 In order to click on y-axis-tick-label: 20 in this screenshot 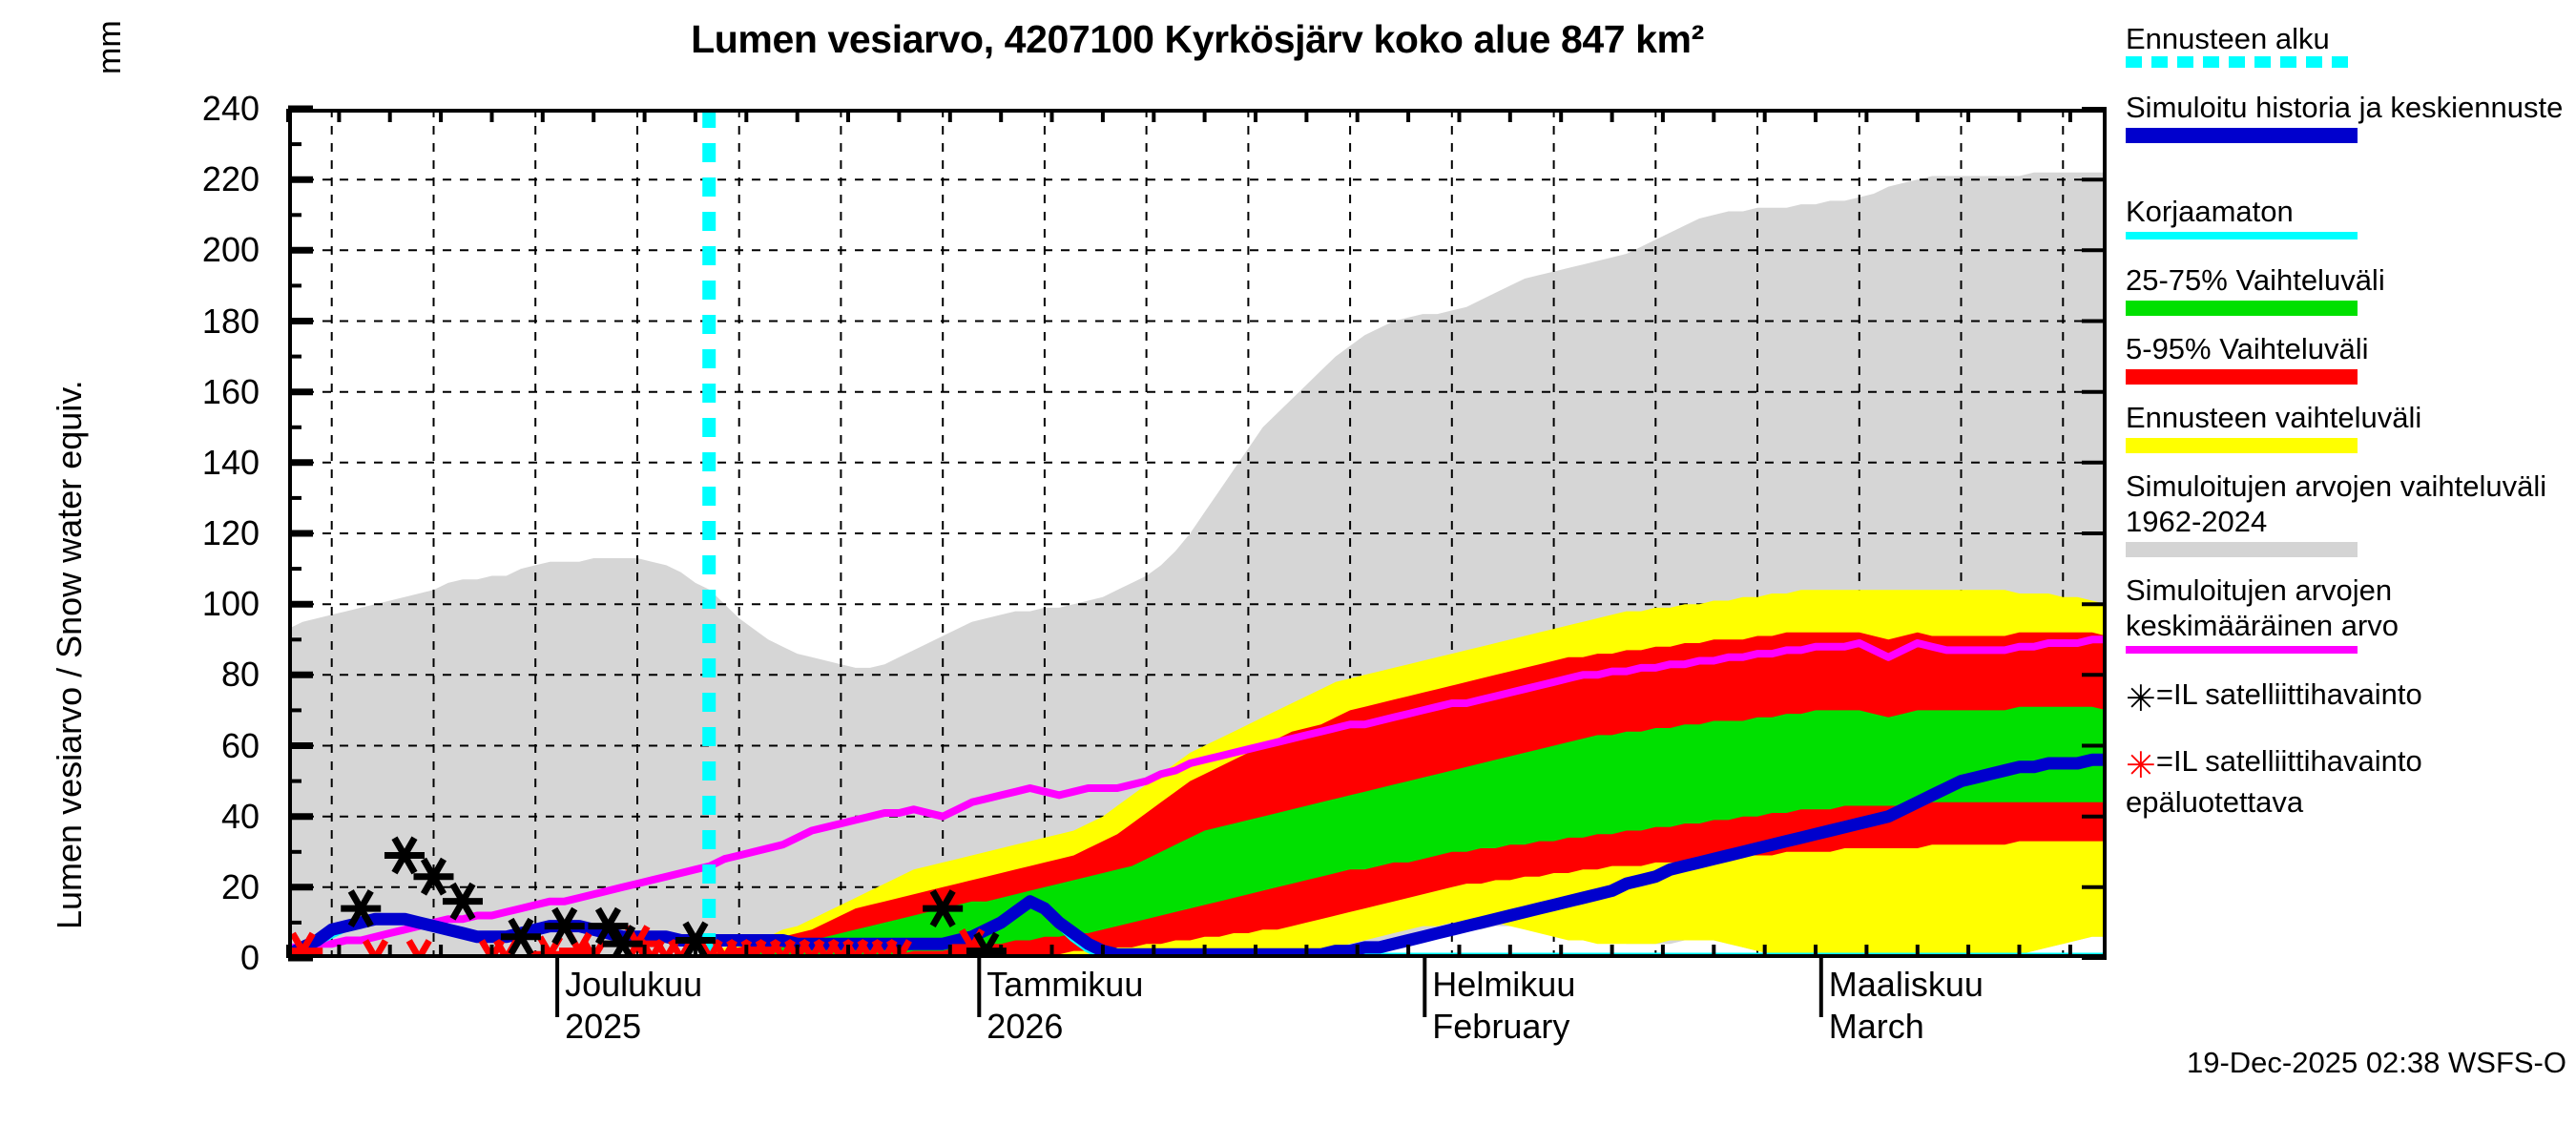, I will do `click(240, 886)`.